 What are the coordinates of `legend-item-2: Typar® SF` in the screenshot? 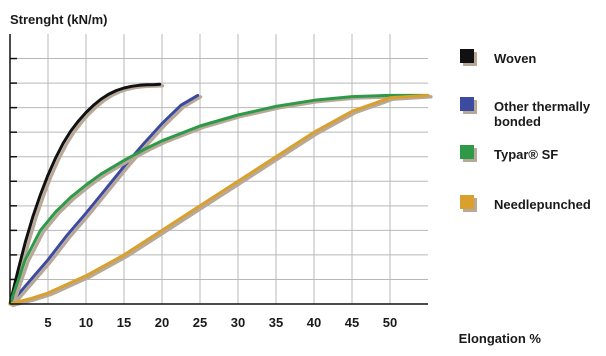 It's located at (509, 153).